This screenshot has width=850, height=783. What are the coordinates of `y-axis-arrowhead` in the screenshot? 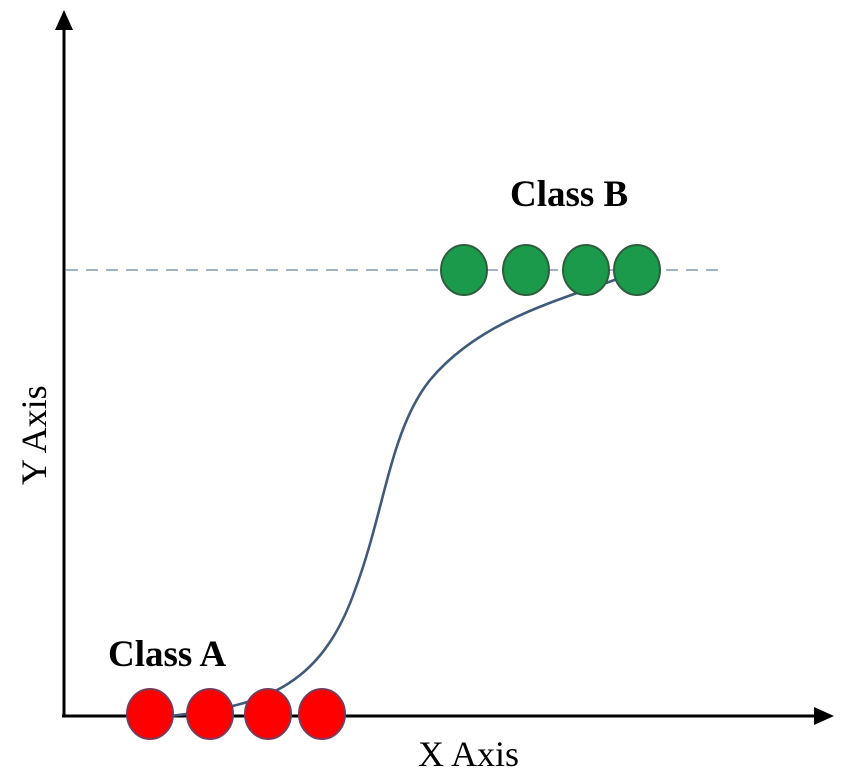 It's located at (64, 20).